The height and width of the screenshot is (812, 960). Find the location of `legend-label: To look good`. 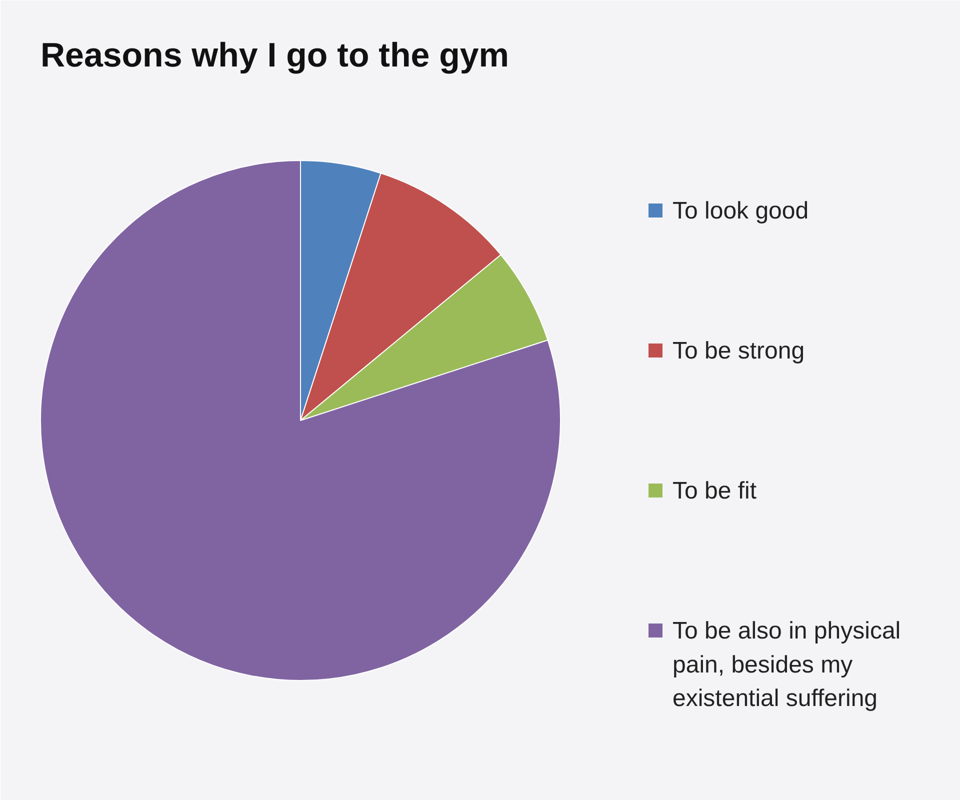

legend-label: To look good is located at coordinates (740, 211).